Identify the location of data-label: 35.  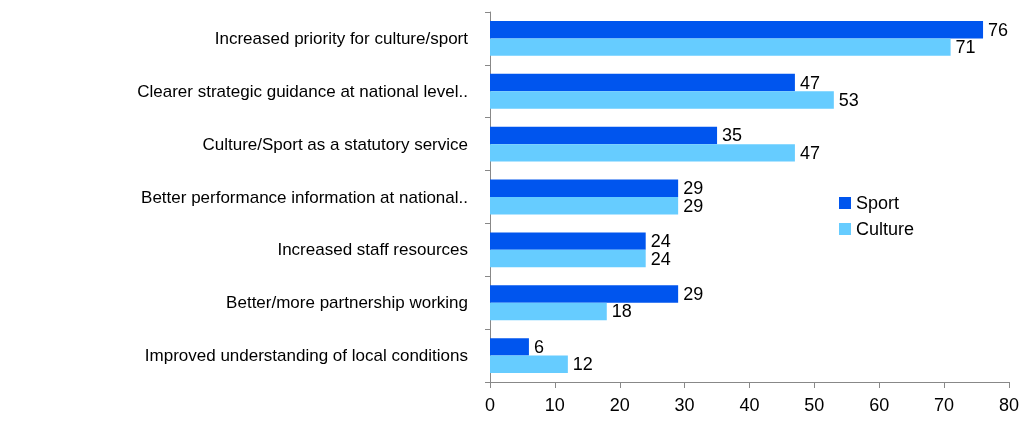
(732, 135).